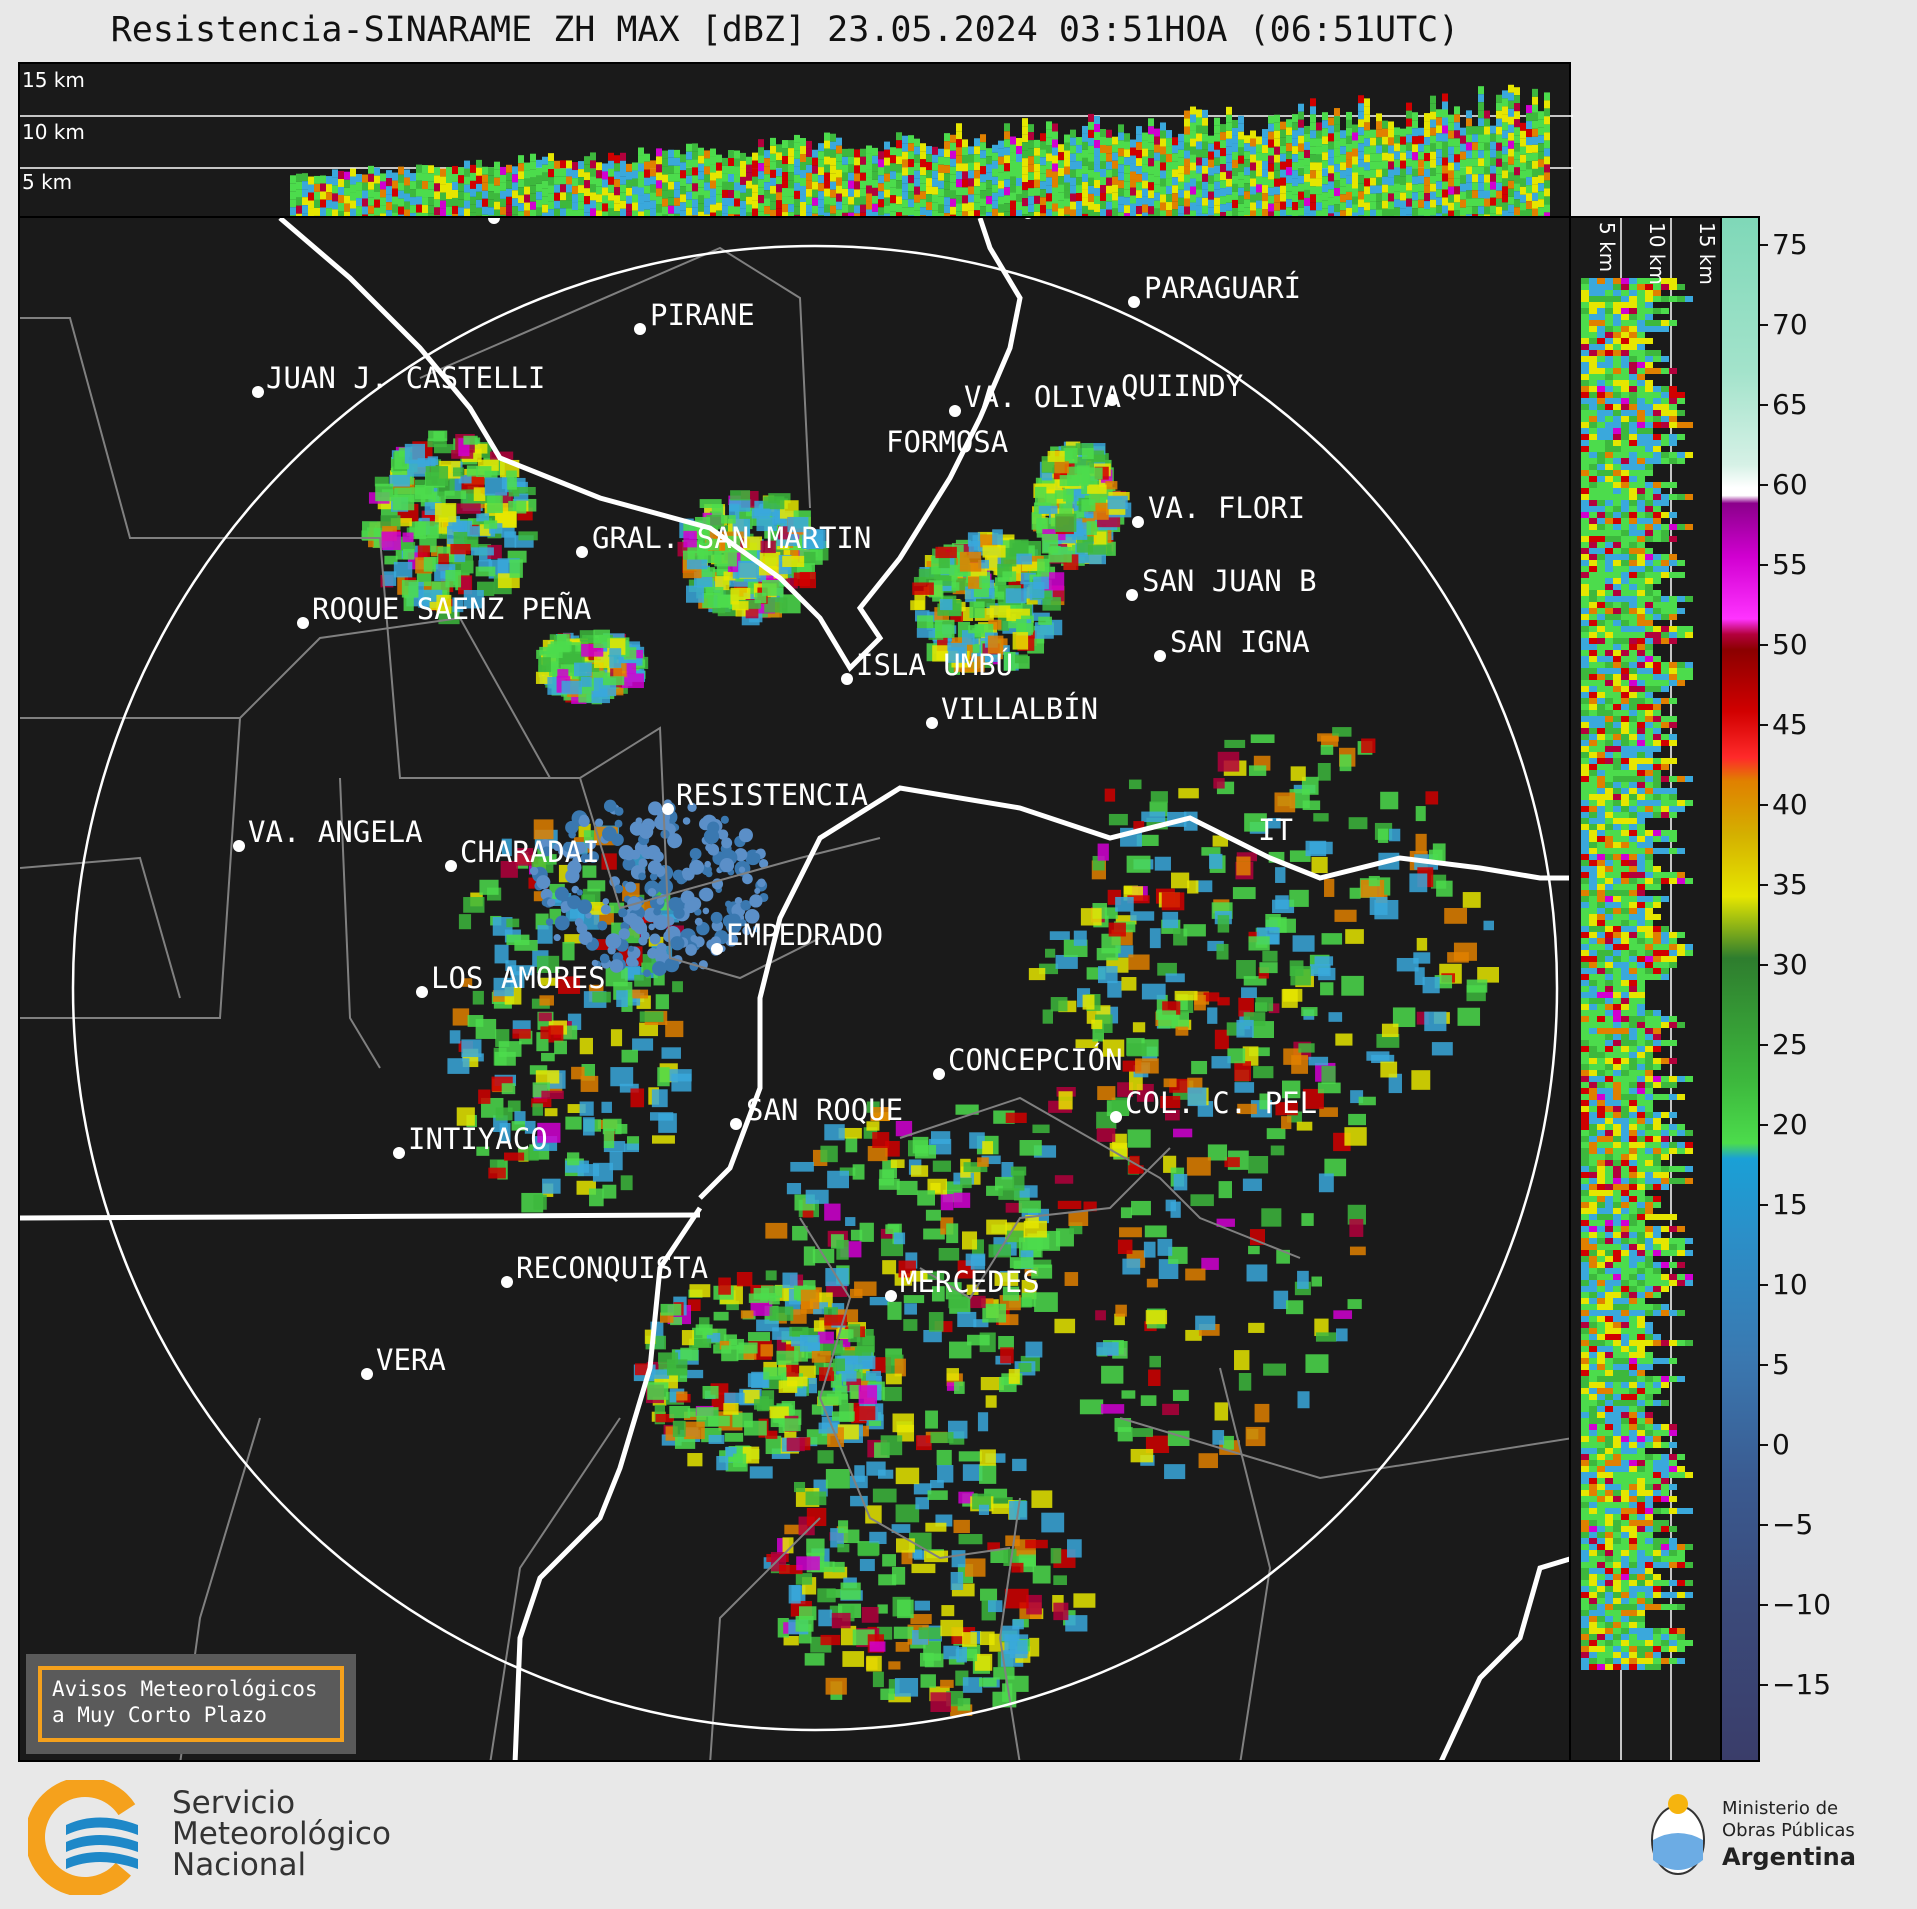 The height and width of the screenshot is (1909, 1917). I want to click on tick-label: 10, so click(1790, 1284).